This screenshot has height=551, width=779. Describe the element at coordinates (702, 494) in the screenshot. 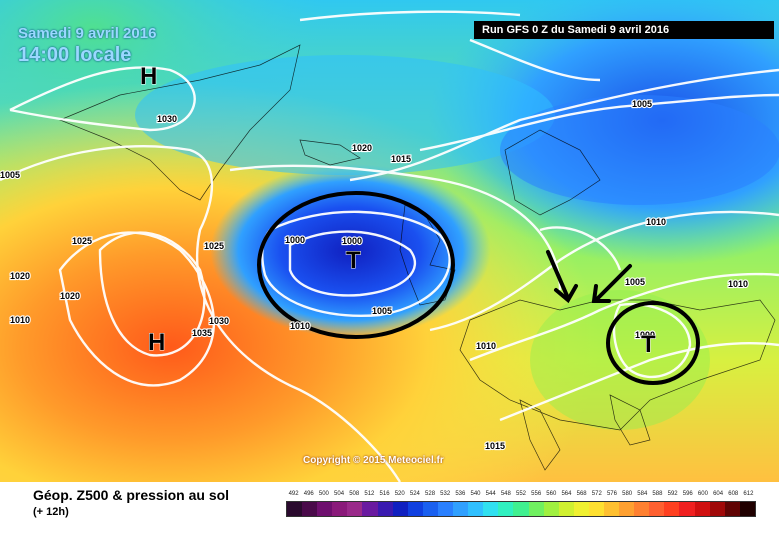

I see `color-scale-value: 600` at that location.